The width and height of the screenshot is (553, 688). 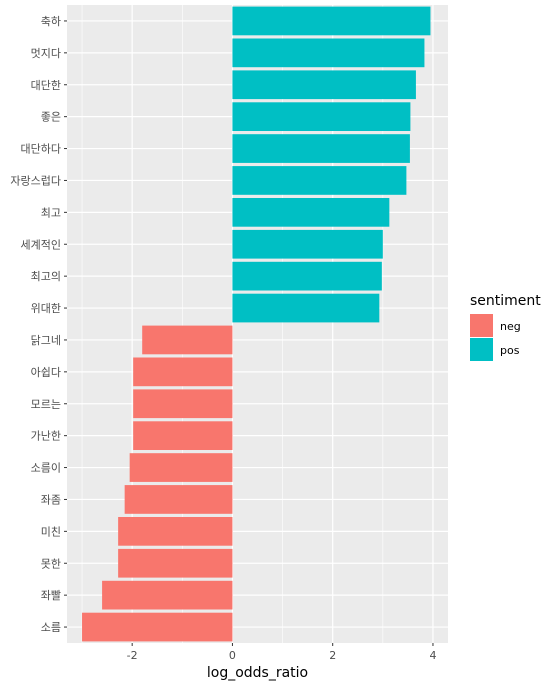 What do you see at coordinates (46, 404) in the screenshot?
I see `y-tick-label: 모르는` at bounding box center [46, 404].